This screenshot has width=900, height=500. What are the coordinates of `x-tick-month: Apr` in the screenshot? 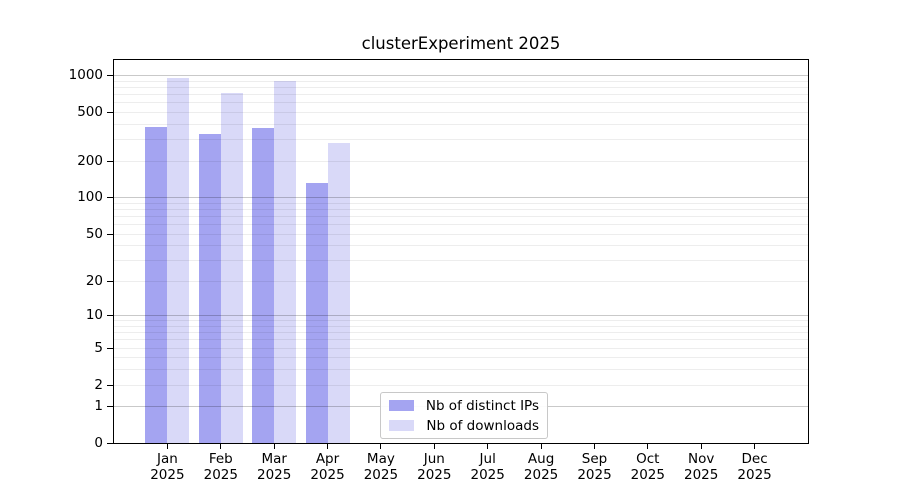 It's located at (327, 459).